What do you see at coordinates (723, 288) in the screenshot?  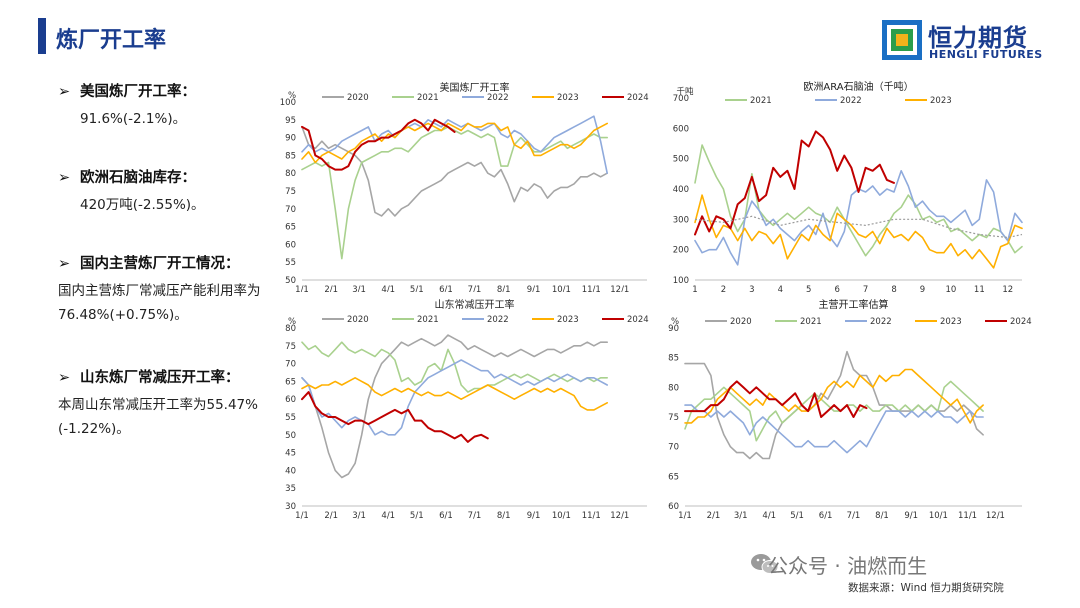 I see `x-tick-label: 2` at bounding box center [723, 288].